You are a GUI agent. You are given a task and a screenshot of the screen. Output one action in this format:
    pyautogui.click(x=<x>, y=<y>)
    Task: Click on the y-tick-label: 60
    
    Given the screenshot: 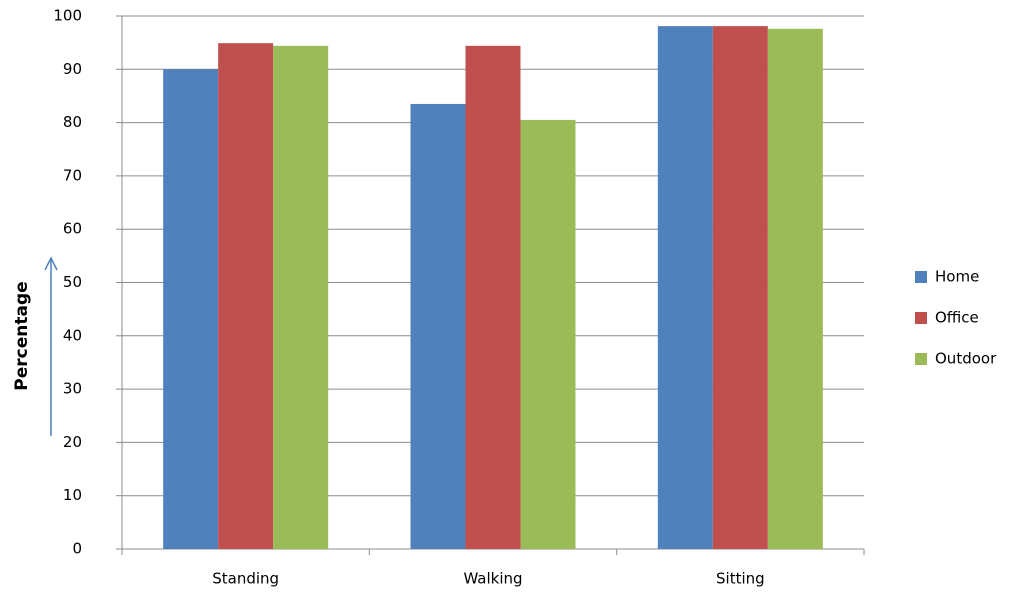 What is the action you would take?
    pyautogui.click(x=72, y=229)
    